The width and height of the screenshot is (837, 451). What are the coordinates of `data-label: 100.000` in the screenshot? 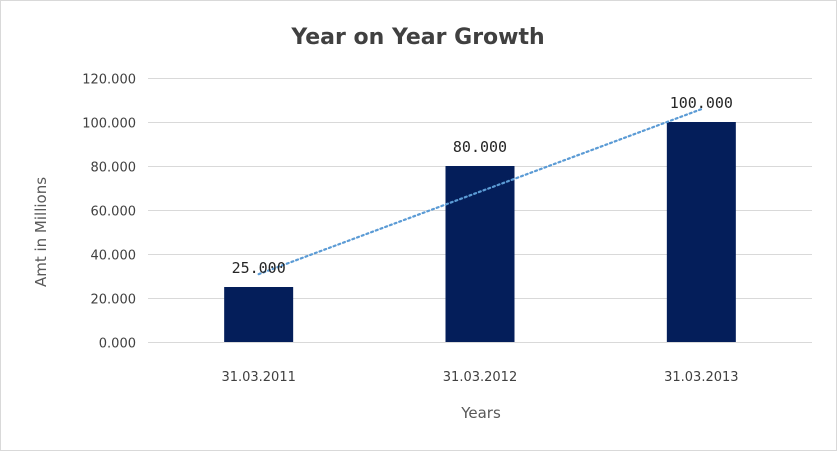 It's located at (701, 103).